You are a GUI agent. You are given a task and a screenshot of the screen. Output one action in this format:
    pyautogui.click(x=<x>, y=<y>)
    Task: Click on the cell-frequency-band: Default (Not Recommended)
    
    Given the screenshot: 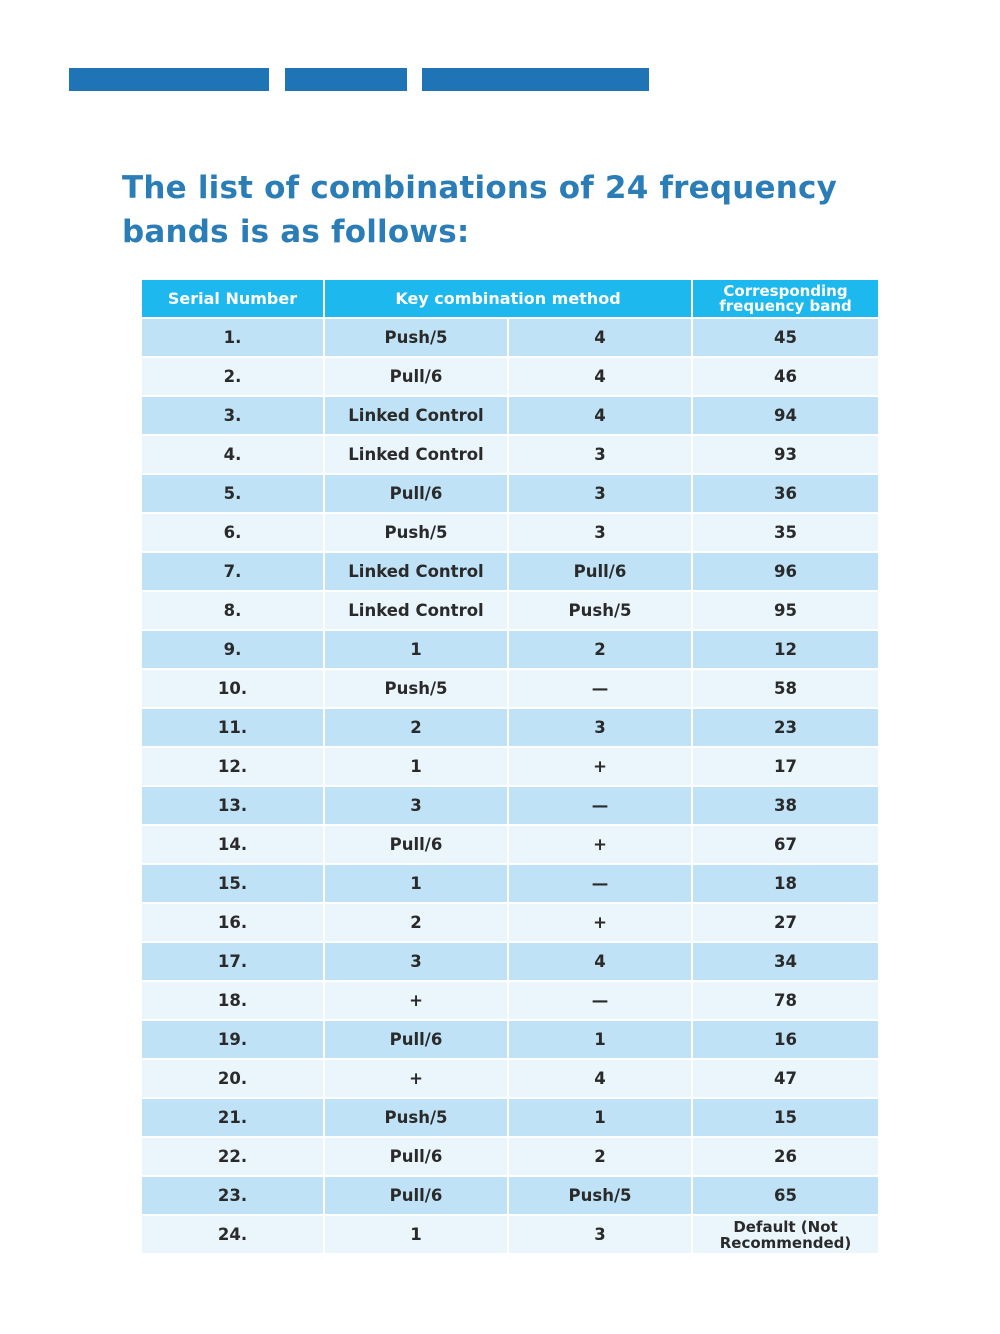 What is the action you would take?
    pyautogui.click(x=785, y=1235)
    